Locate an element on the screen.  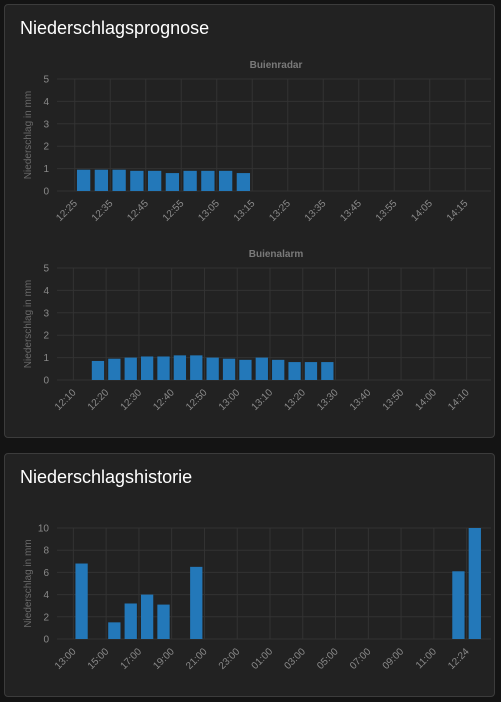
x-tick-label: 21:00 is located at coordinates (197, 659).